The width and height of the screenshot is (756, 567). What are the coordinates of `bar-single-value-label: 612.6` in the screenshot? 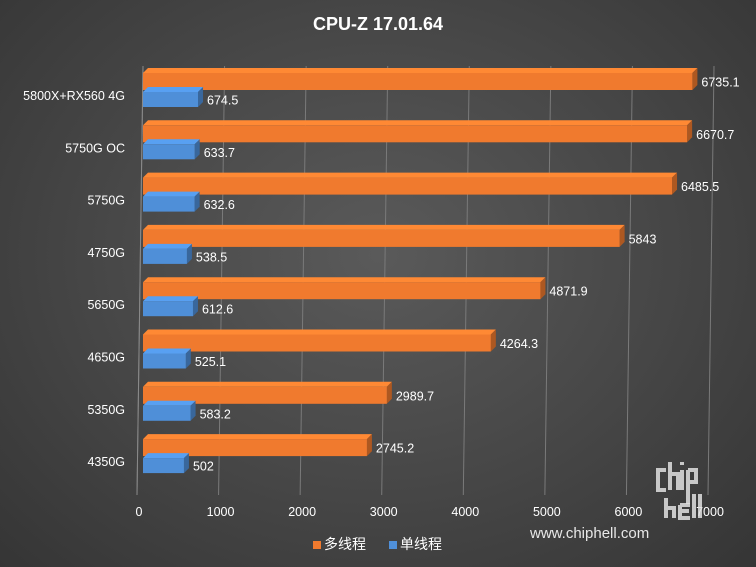 It's located at (217, 310).